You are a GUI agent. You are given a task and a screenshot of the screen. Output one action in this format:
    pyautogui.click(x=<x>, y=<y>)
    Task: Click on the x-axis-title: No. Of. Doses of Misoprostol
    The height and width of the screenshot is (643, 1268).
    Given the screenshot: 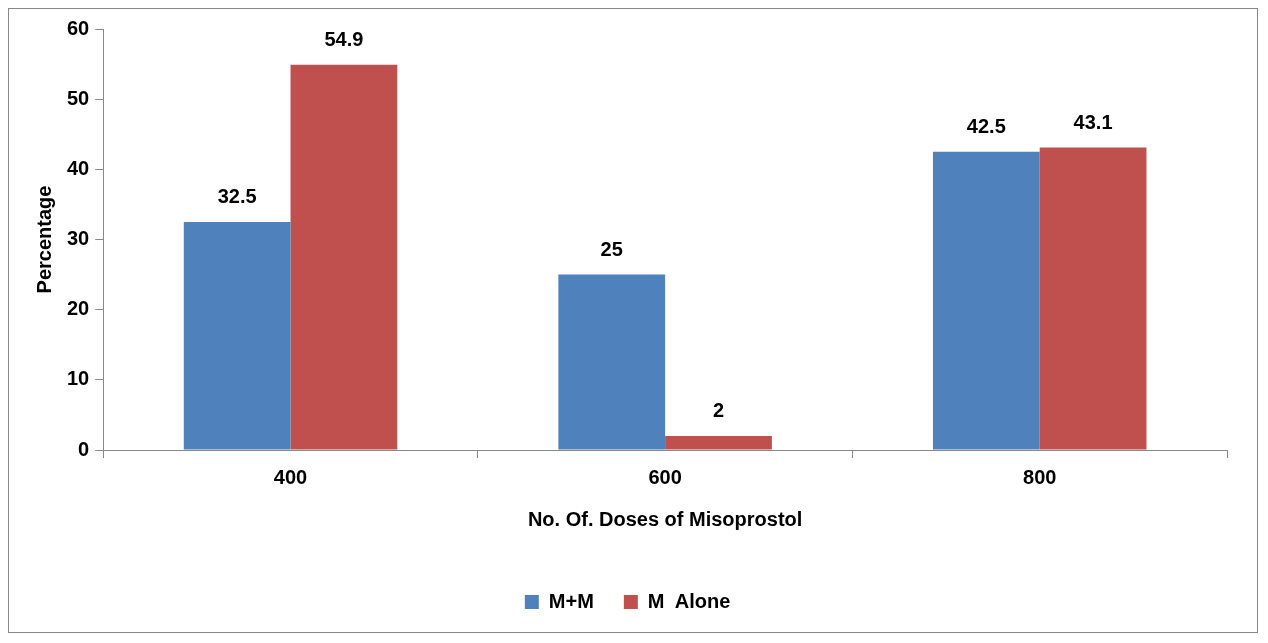 What is the action you would take?
    pyautogui.click(x=665, y=518)
    